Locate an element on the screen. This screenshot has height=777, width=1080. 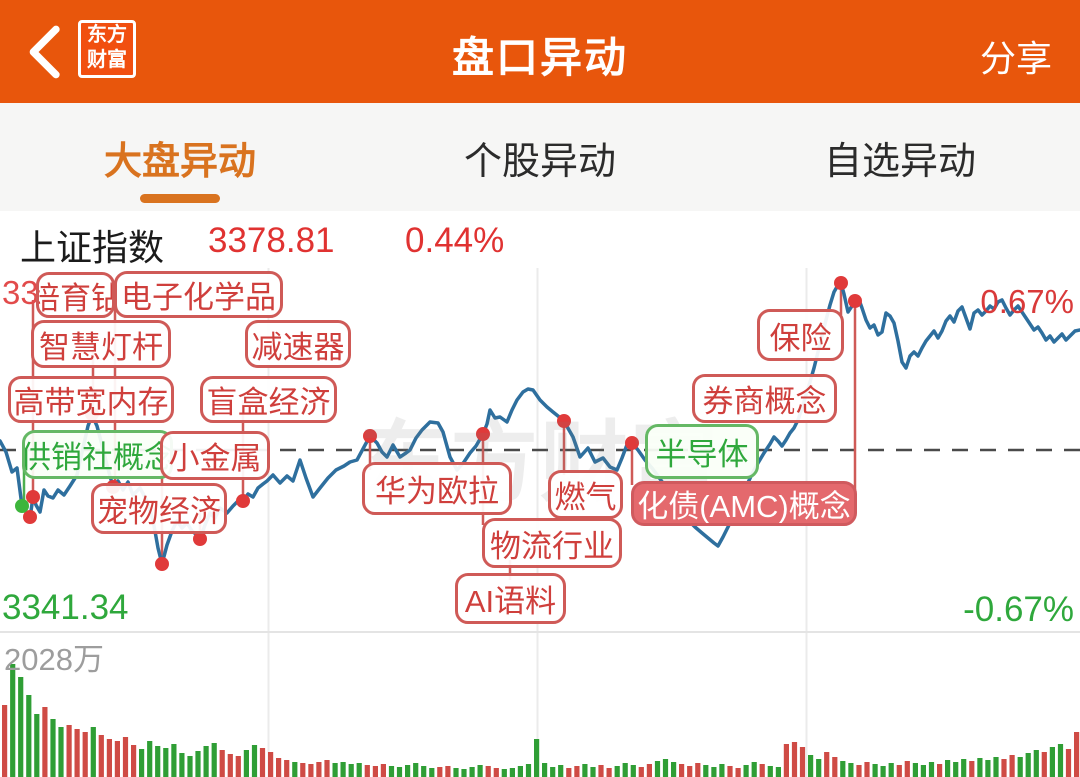
sector-label-quanshanggainian: 券商概念 is located at coordinates (764, 398).